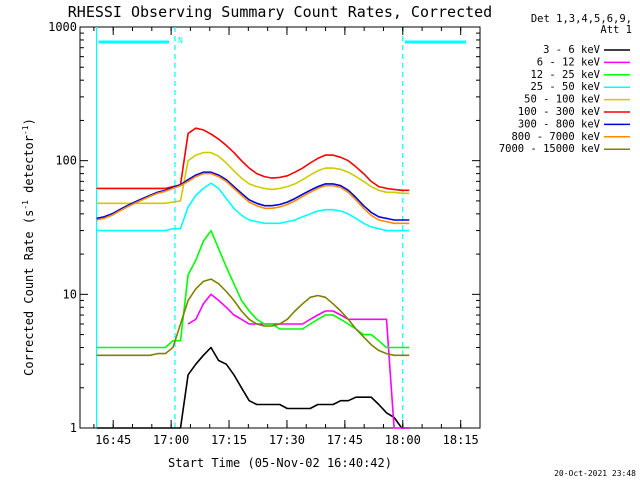  Describe the element at coordinates (345, 440) in the screenshot. I see `x-tick-label: 17:45` at that location.